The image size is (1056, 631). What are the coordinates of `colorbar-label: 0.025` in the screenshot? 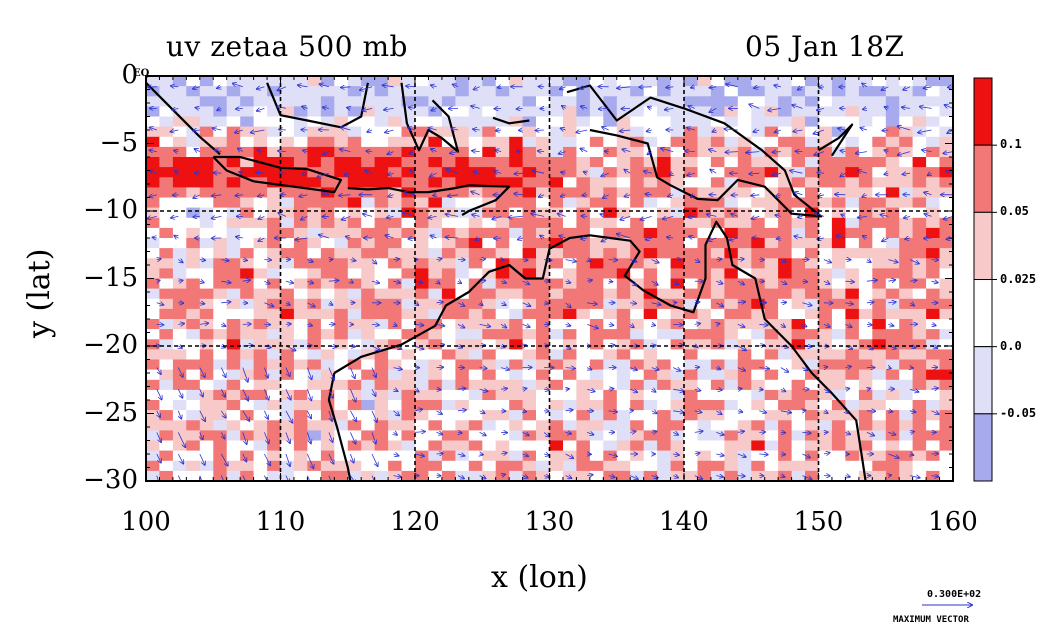 It's located at (1018, 278).